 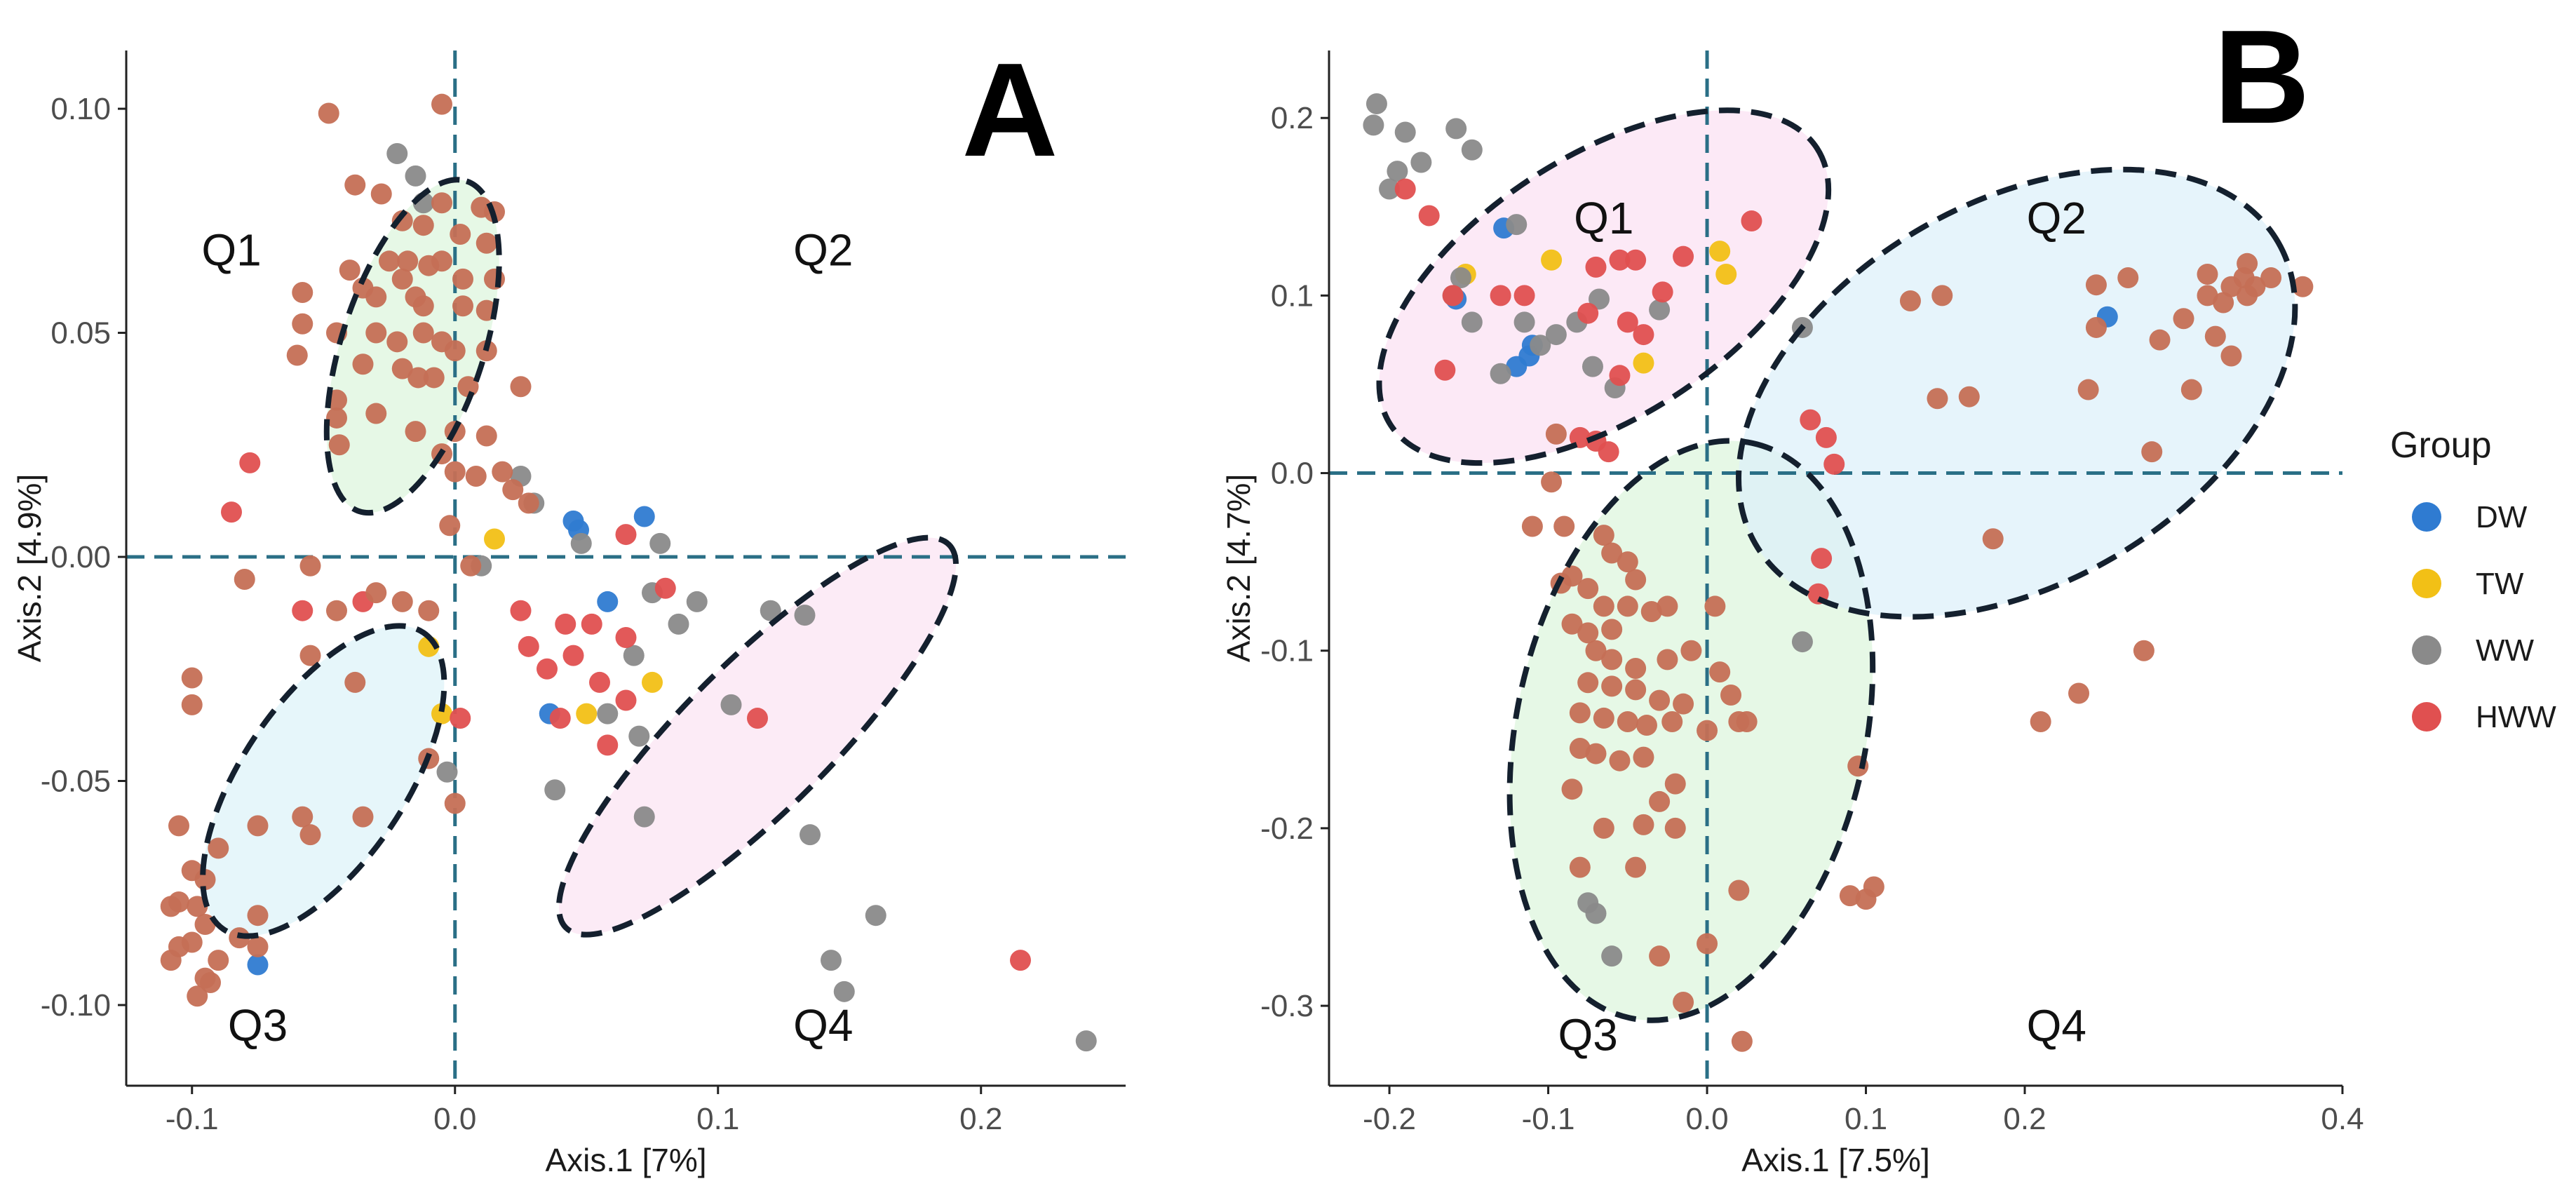 What do you see at coordinates (1706, 1119) in the screenshot?
I see `panel-b-x-tick-label: 0.0` at bounding box center [1706, 1119].